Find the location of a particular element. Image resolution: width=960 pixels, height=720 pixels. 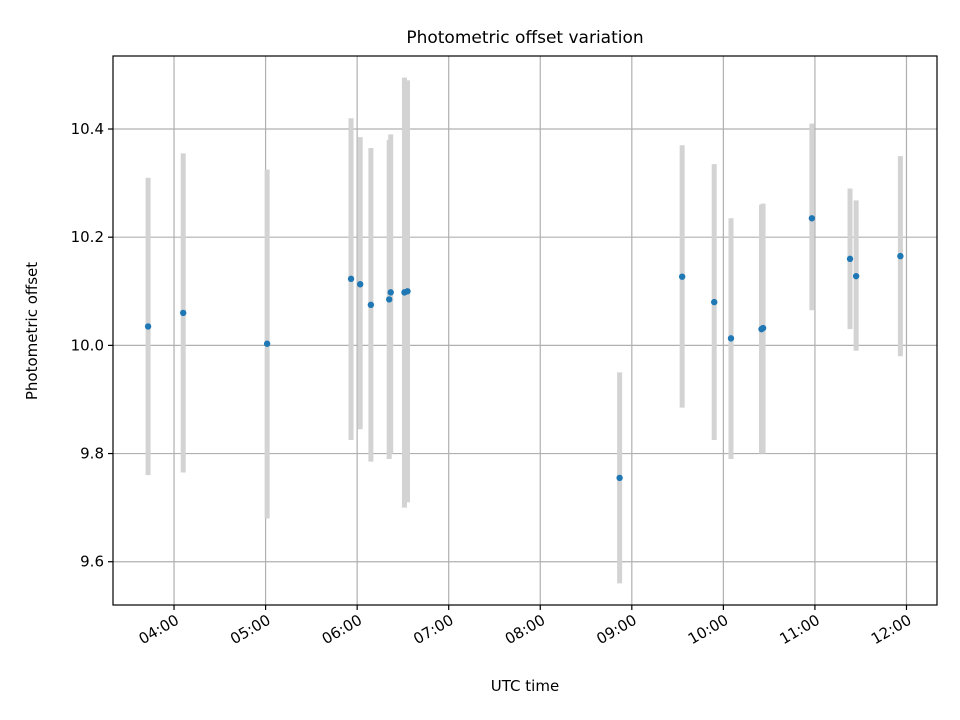

x-tick-label: 11:00 is located at coordinates (799, 629).